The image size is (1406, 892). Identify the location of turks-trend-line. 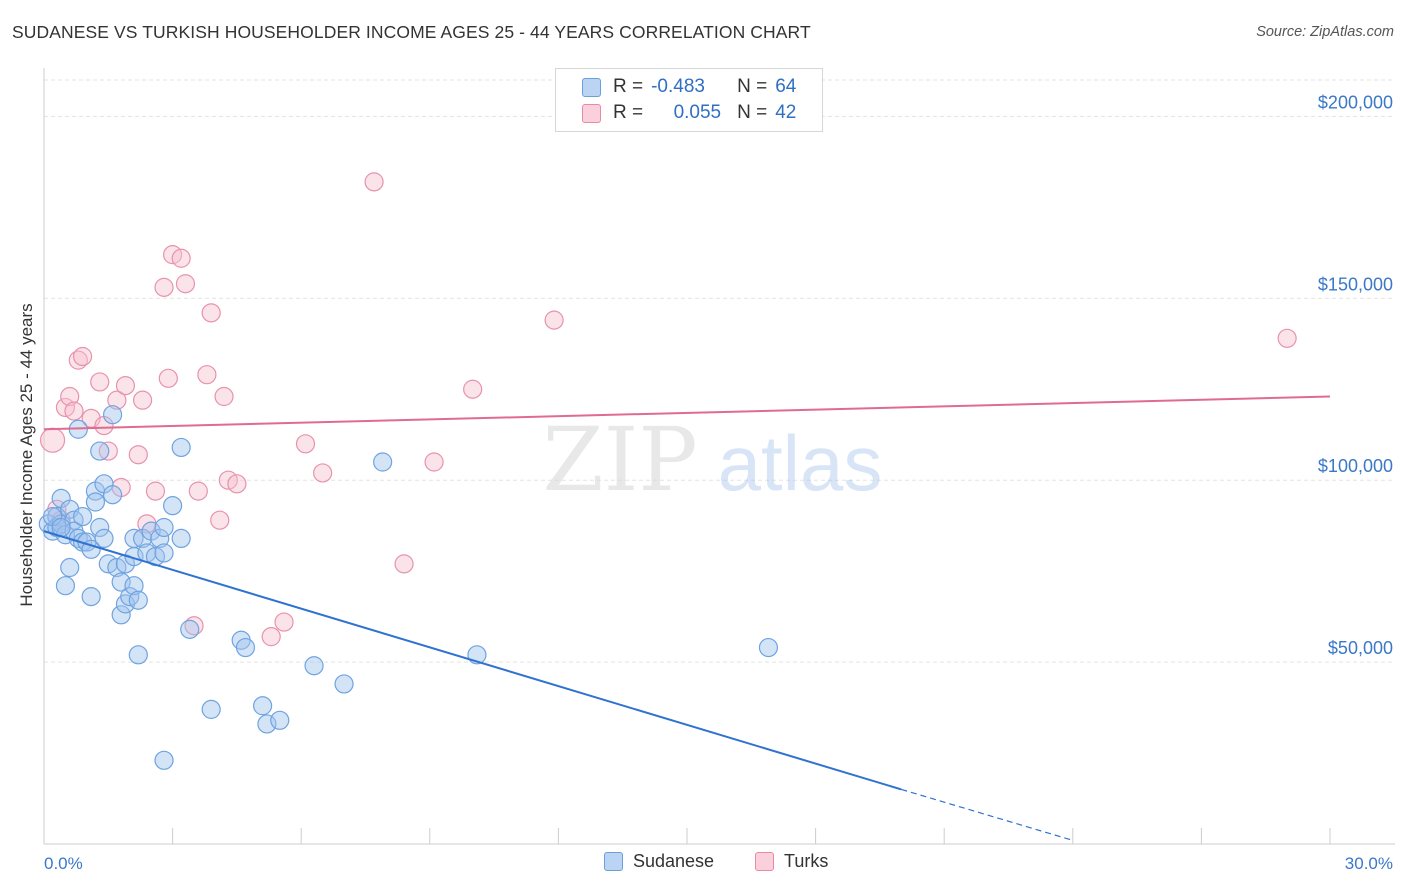
(687, 413).